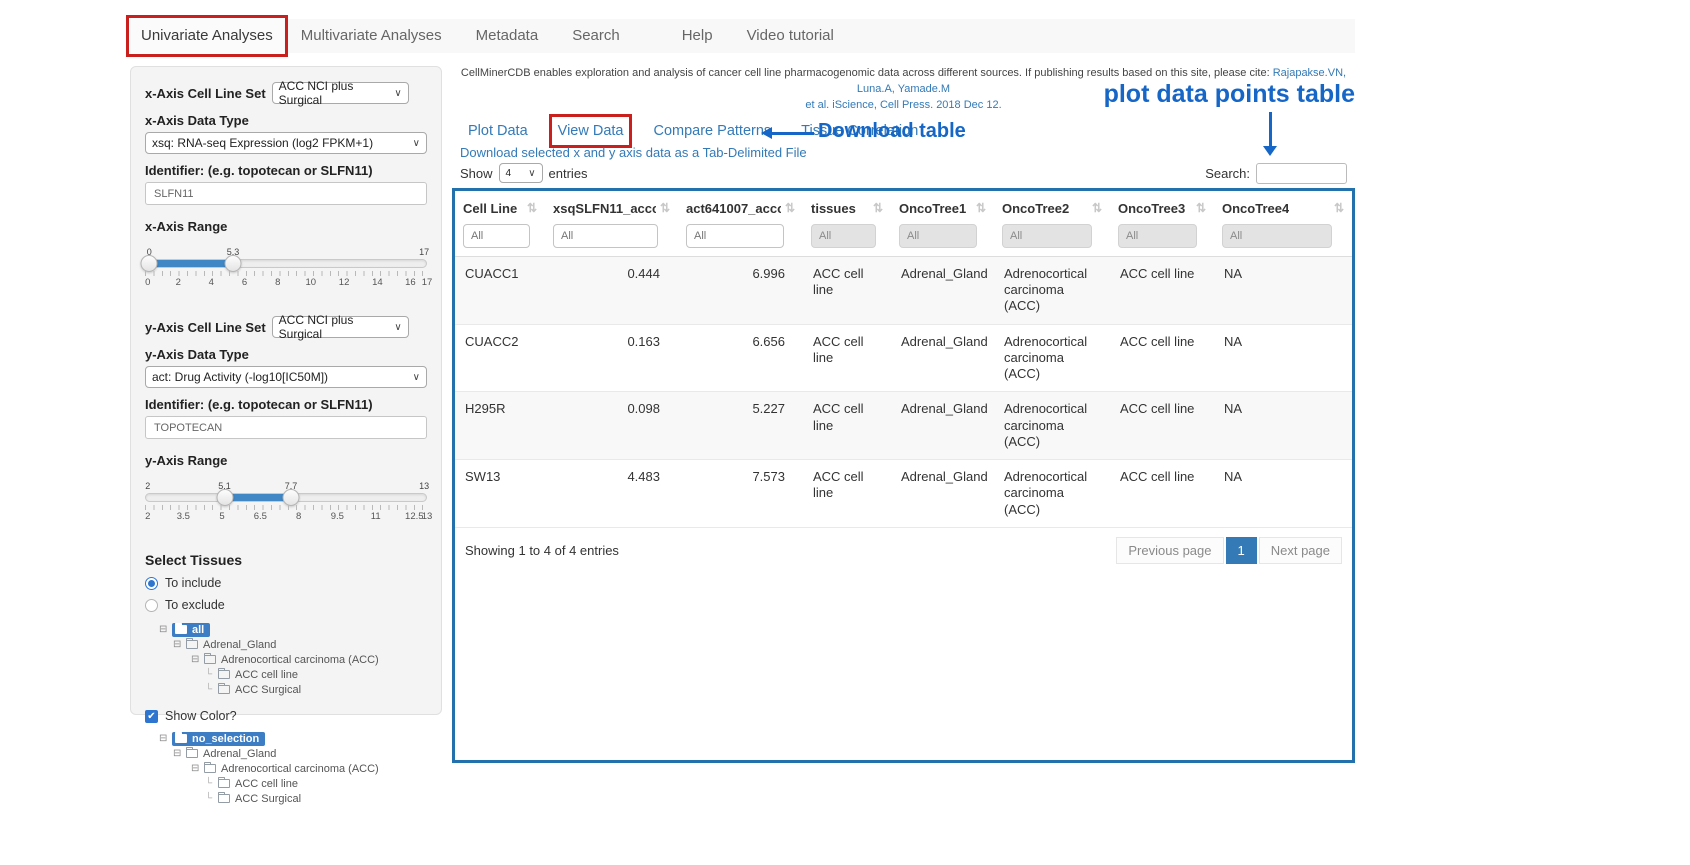 The image size is (1690, 865). I want to click on table-search-input, so click(1301, 173).